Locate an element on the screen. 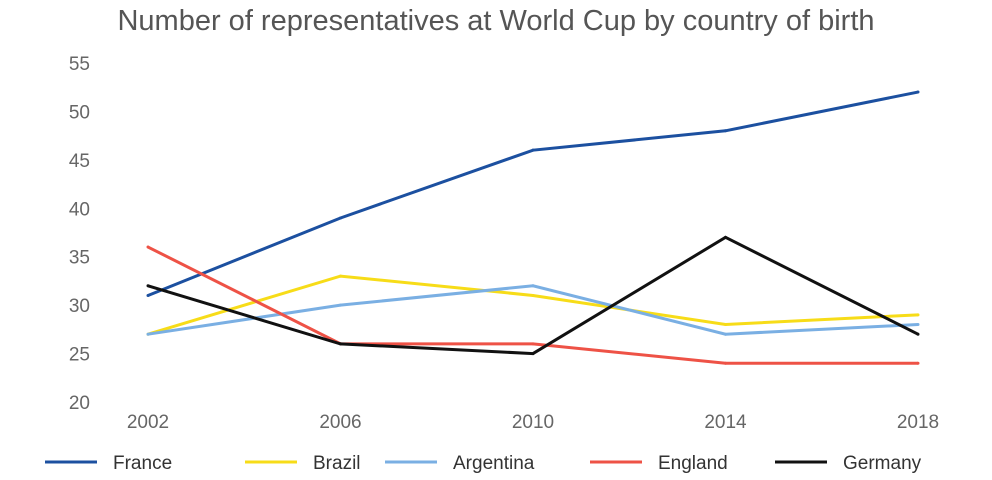 The width and height of the screenshot is (992, 480). y-tick-label: 55 is located at coordinates (79, 64).